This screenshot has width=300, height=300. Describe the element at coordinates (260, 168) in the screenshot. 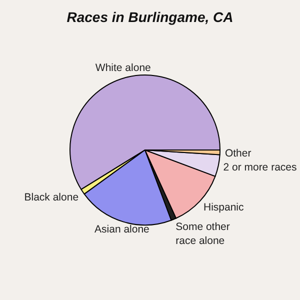

I see `slice-label: 2 or more races` at that location.